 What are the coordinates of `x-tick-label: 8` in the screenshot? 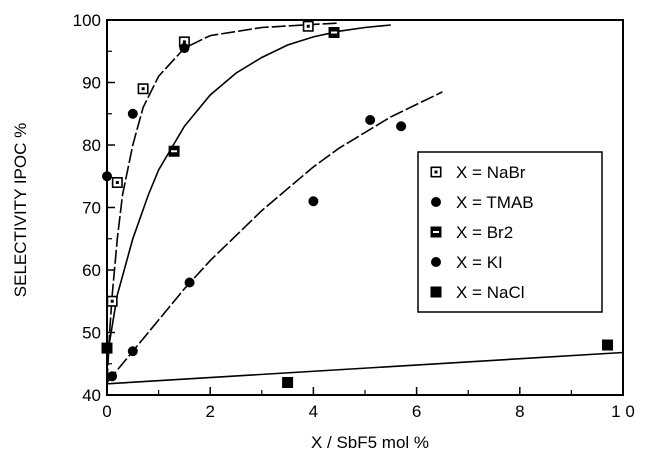 It's located at (519, 411).